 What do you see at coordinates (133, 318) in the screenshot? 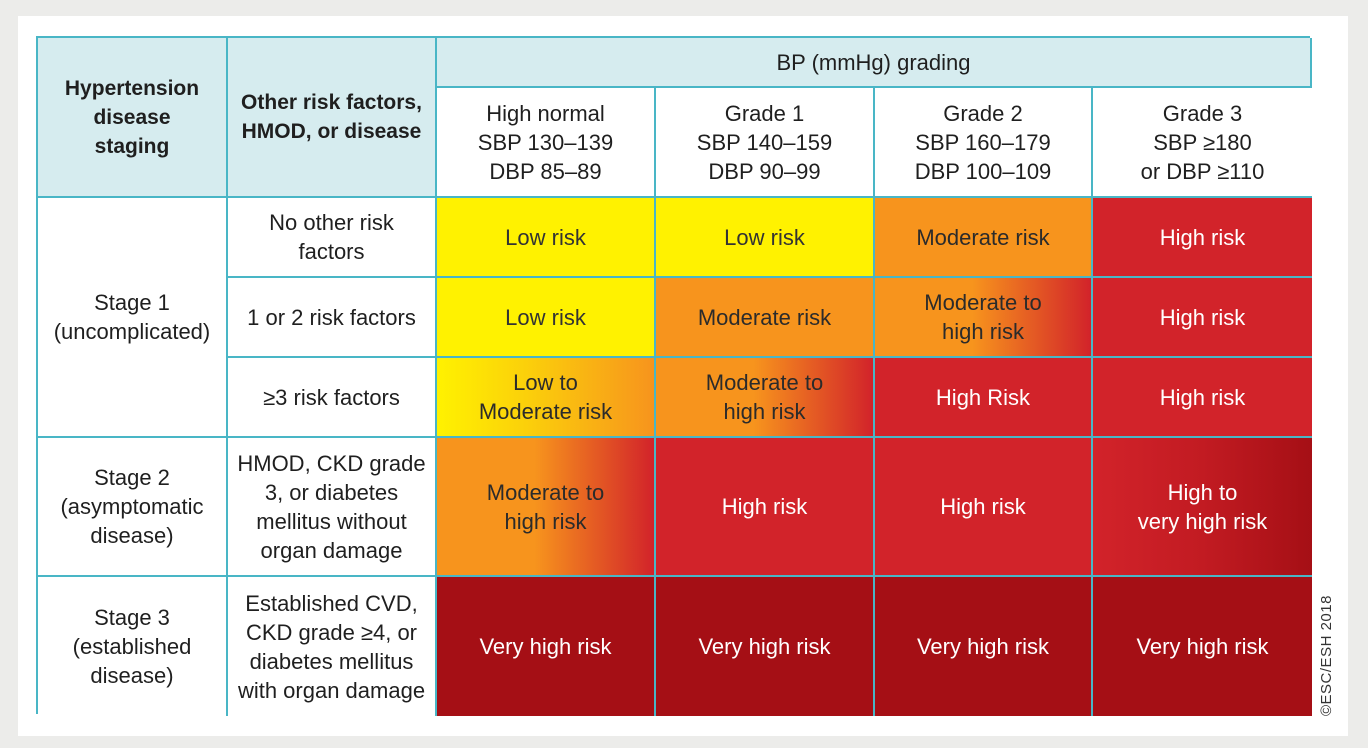
I see `stage-1-label: Stage 1 (uncomplicated)` at bounding box center [133, 318].